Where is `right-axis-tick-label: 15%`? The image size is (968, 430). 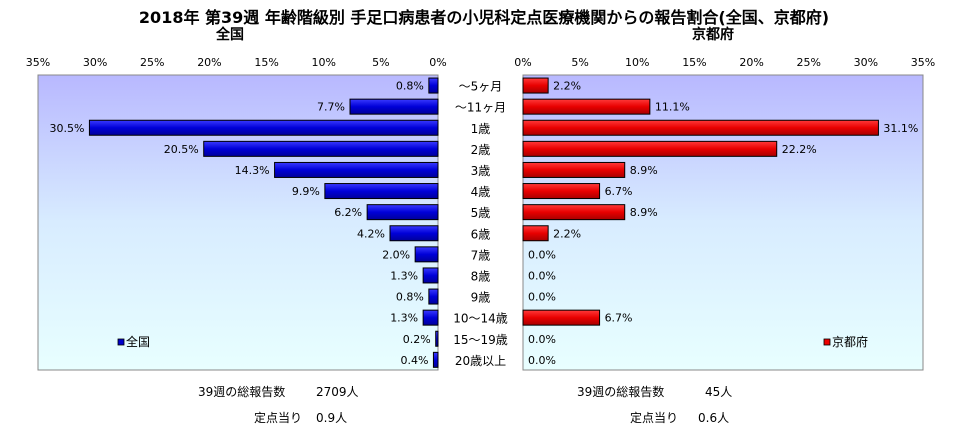 right-axis-tick-label: 15% is located at coordinates (694, 62).